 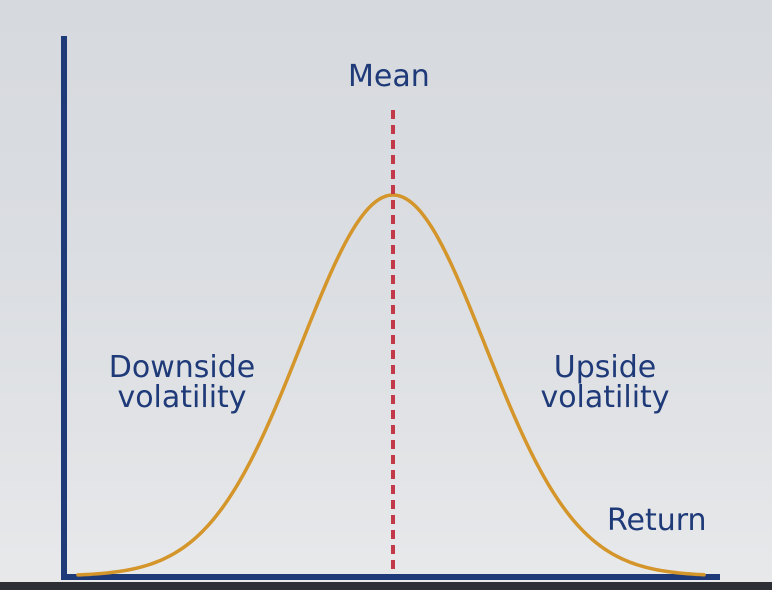 I want to click on downside-line-2: volatility, so click(x=182, y=397).